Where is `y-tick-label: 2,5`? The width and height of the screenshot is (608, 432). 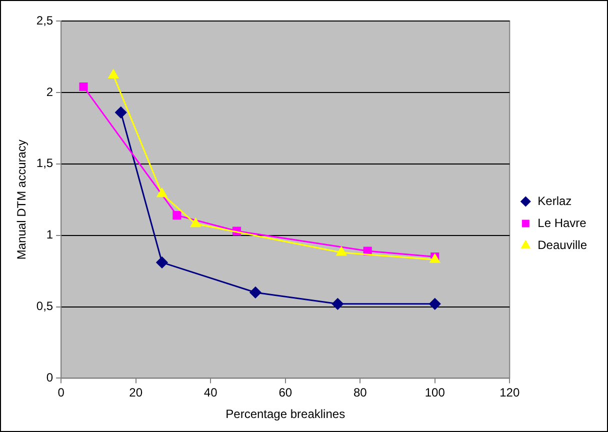 y-tick-label: 2,5 is located at coordinates (45, 20).